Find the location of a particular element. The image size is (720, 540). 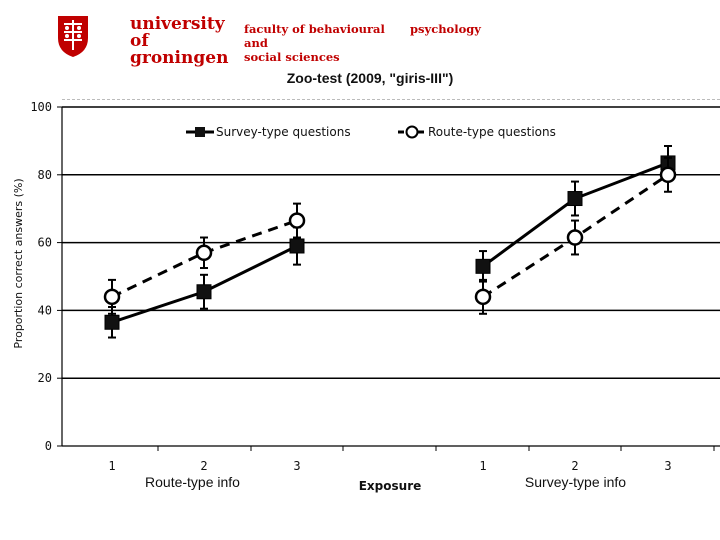

faculty-line-1: faculty of behavioural and is located at coordinates (314, 36).